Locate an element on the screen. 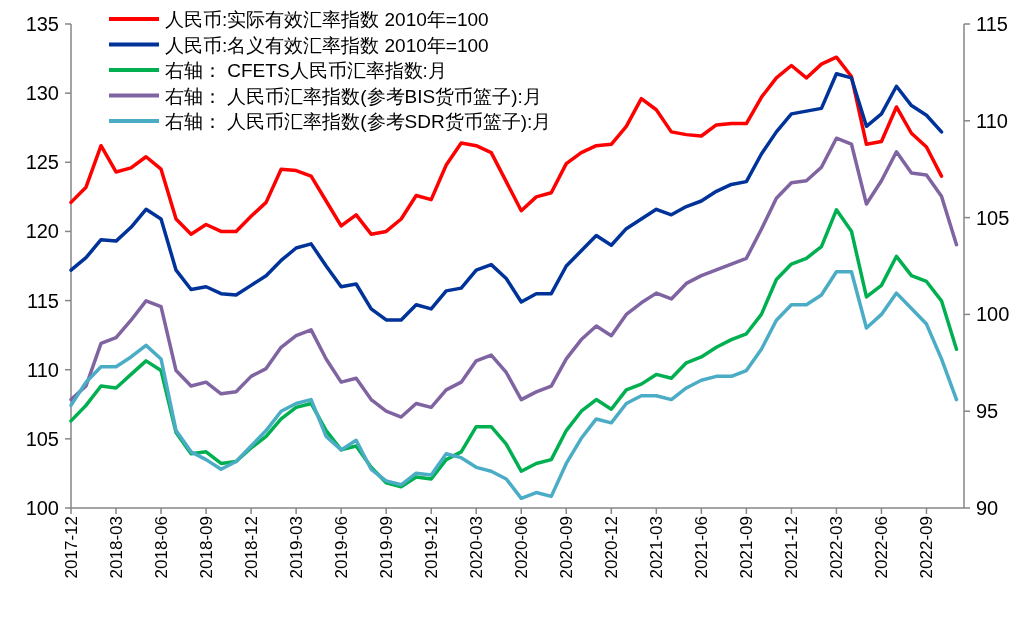  legend-label: 右轴： 人民币汇率指数(参考BIS货币篮子):月 is located at coordinates (353, 96).